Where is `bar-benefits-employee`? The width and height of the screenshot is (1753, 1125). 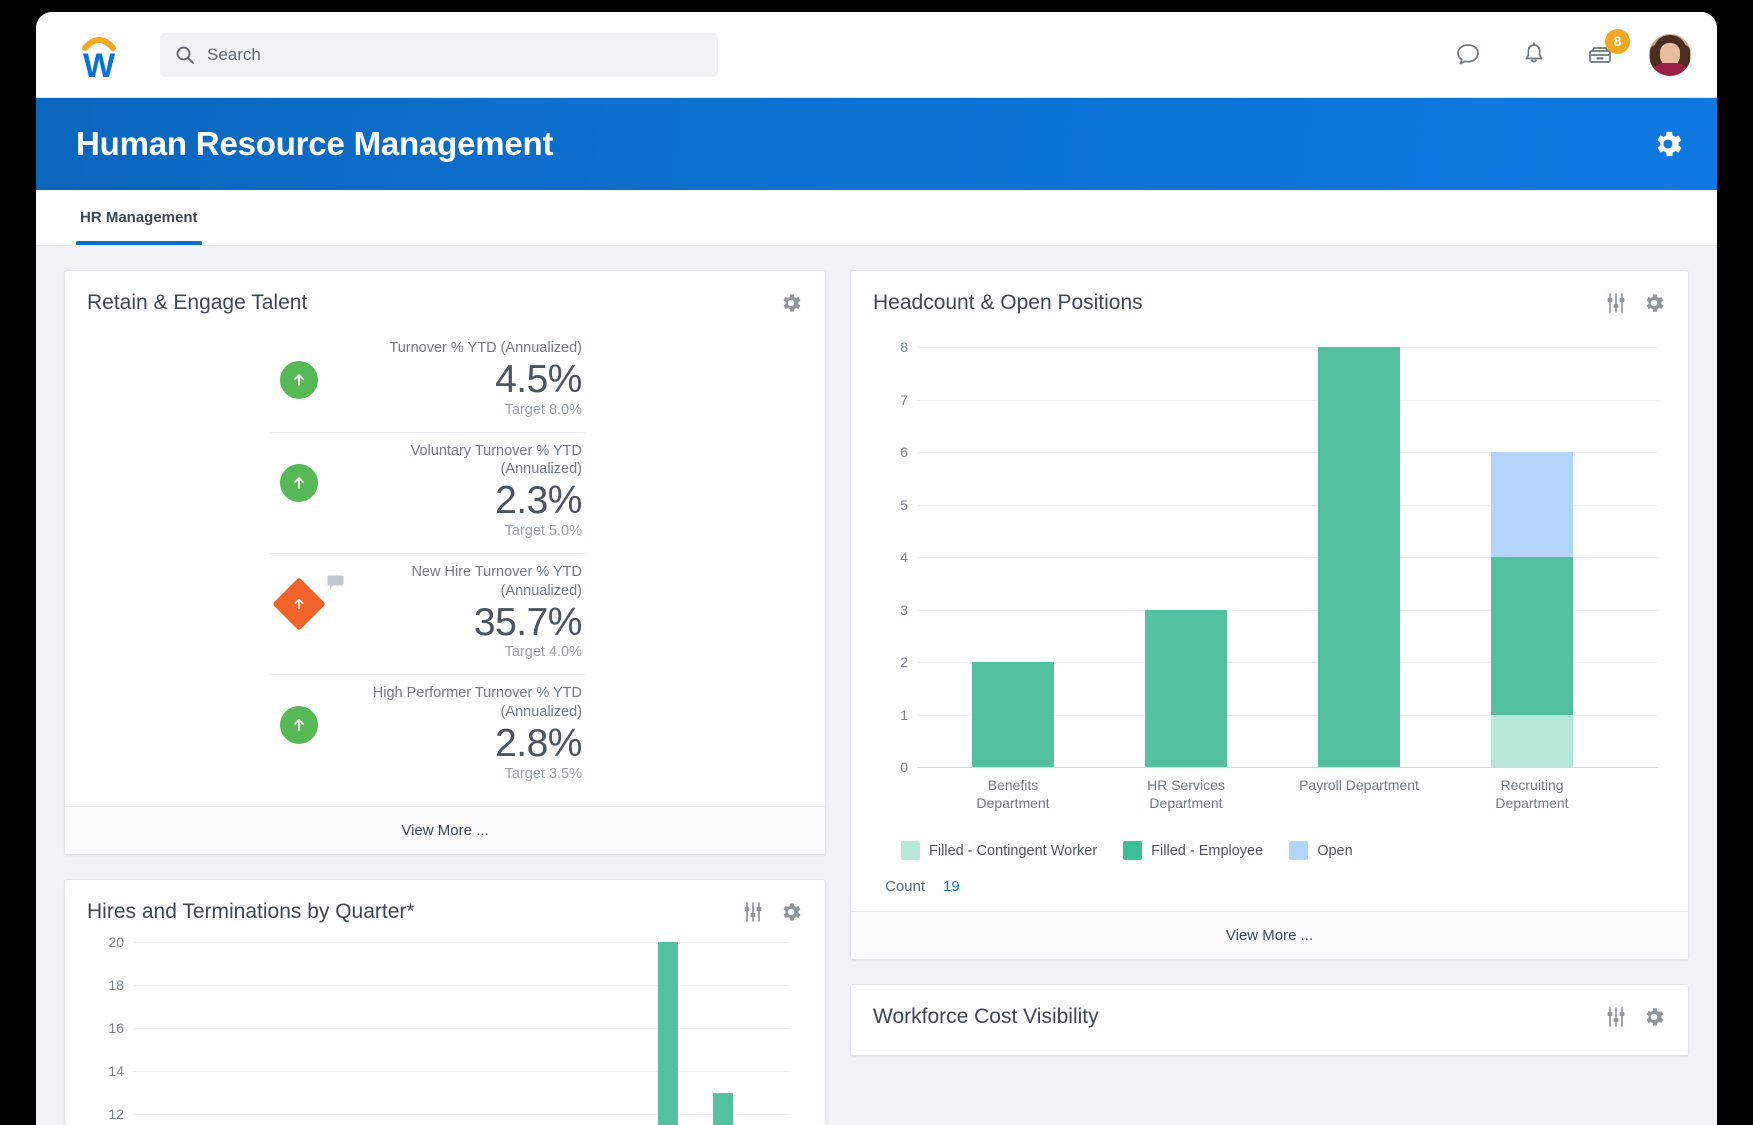
bar-benefits-employee is located at coordinates (1013, 714).